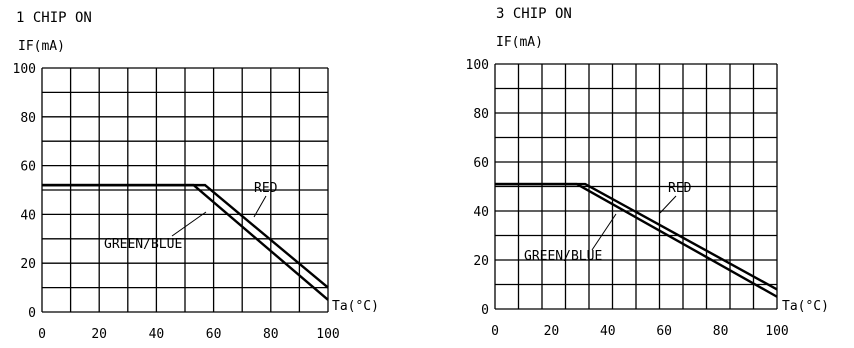 The width and height of the screenshot is (854, 348). What do you see at coordinates (41, 46) in the screenshot?
I see `chart-1-ylabel: IF(mA)` at bounding box center [41, 46].